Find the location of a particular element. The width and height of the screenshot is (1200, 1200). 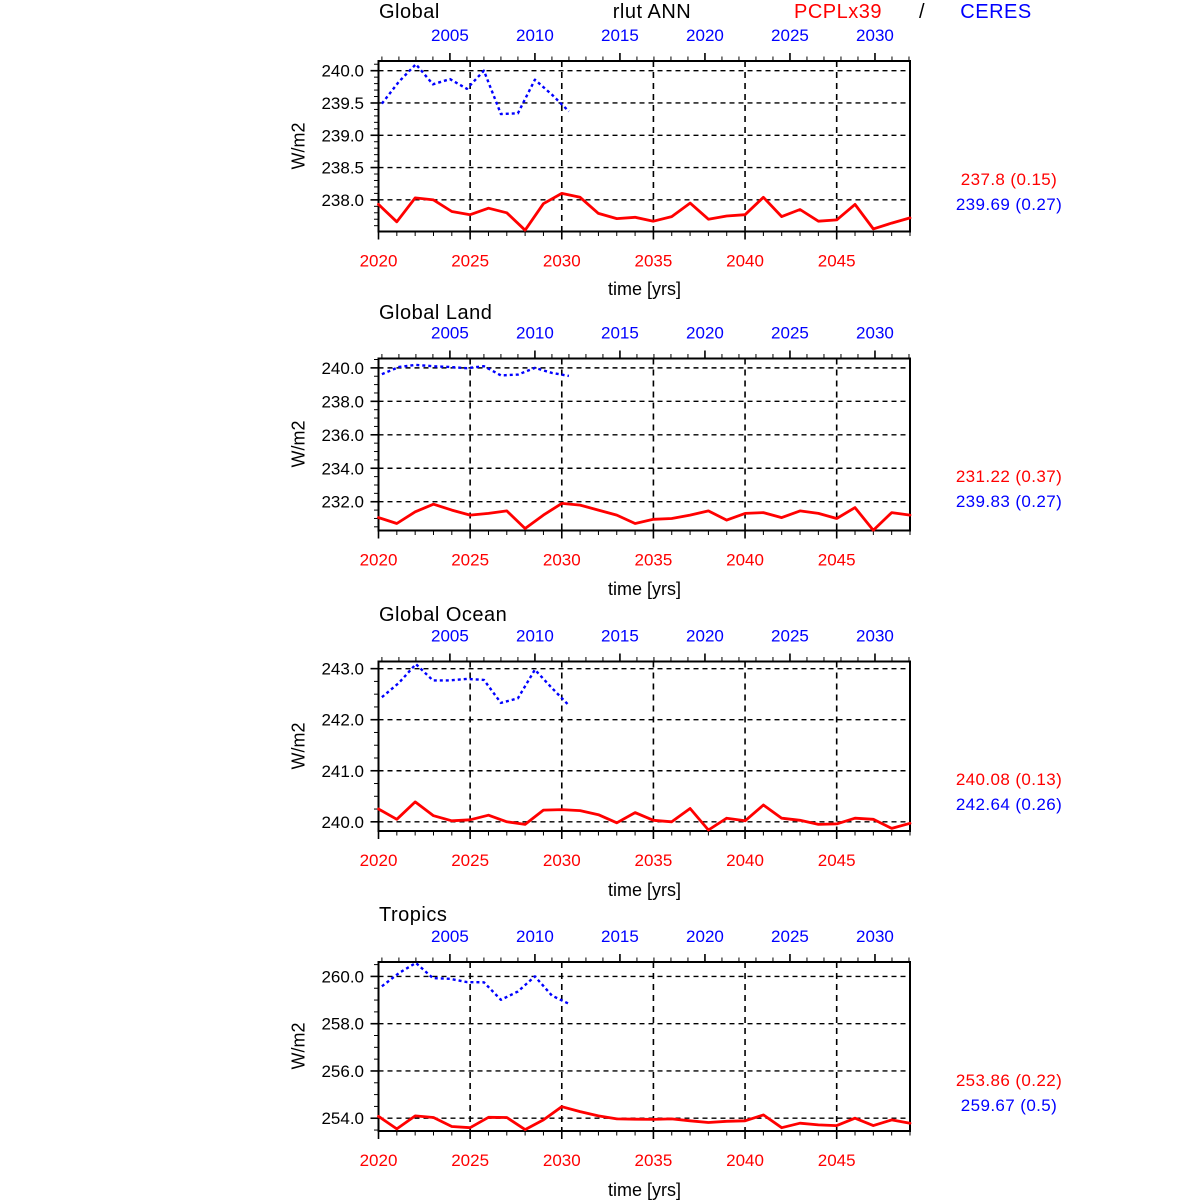

y-tick-label: 236.0 is located at coordinates (342, 435).